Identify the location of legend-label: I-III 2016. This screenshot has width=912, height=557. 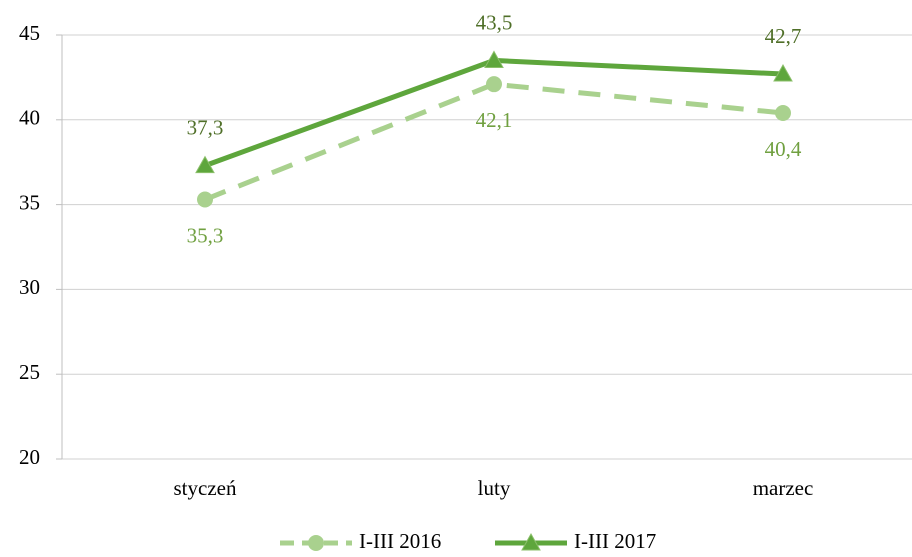
(400, 540).